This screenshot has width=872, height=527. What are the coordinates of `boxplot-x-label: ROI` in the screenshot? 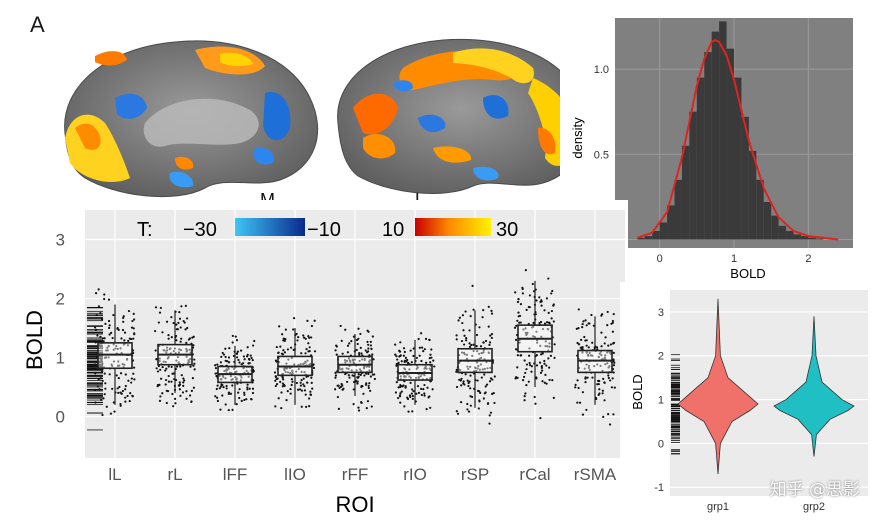 It's located at (354, 504).